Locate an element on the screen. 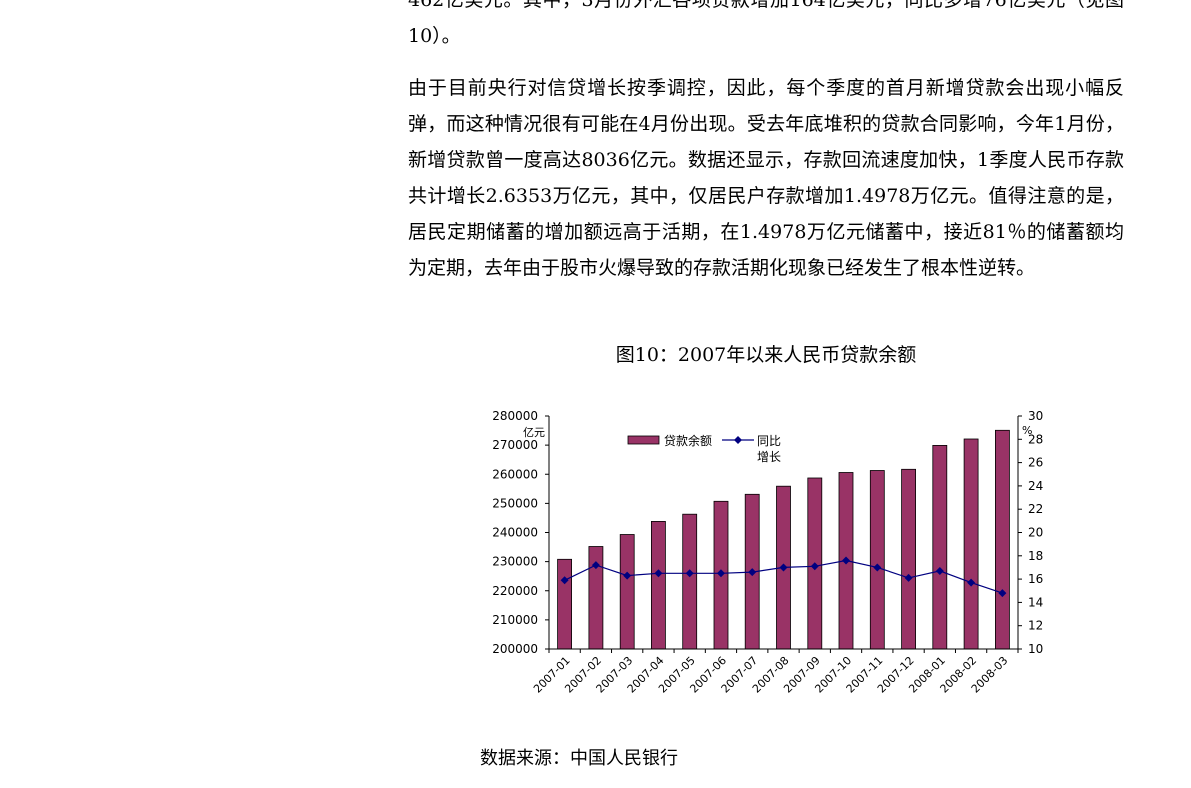 The image size is (1191, 788). left-axis-unit: 亿元 is located at coordinates (534, 432).